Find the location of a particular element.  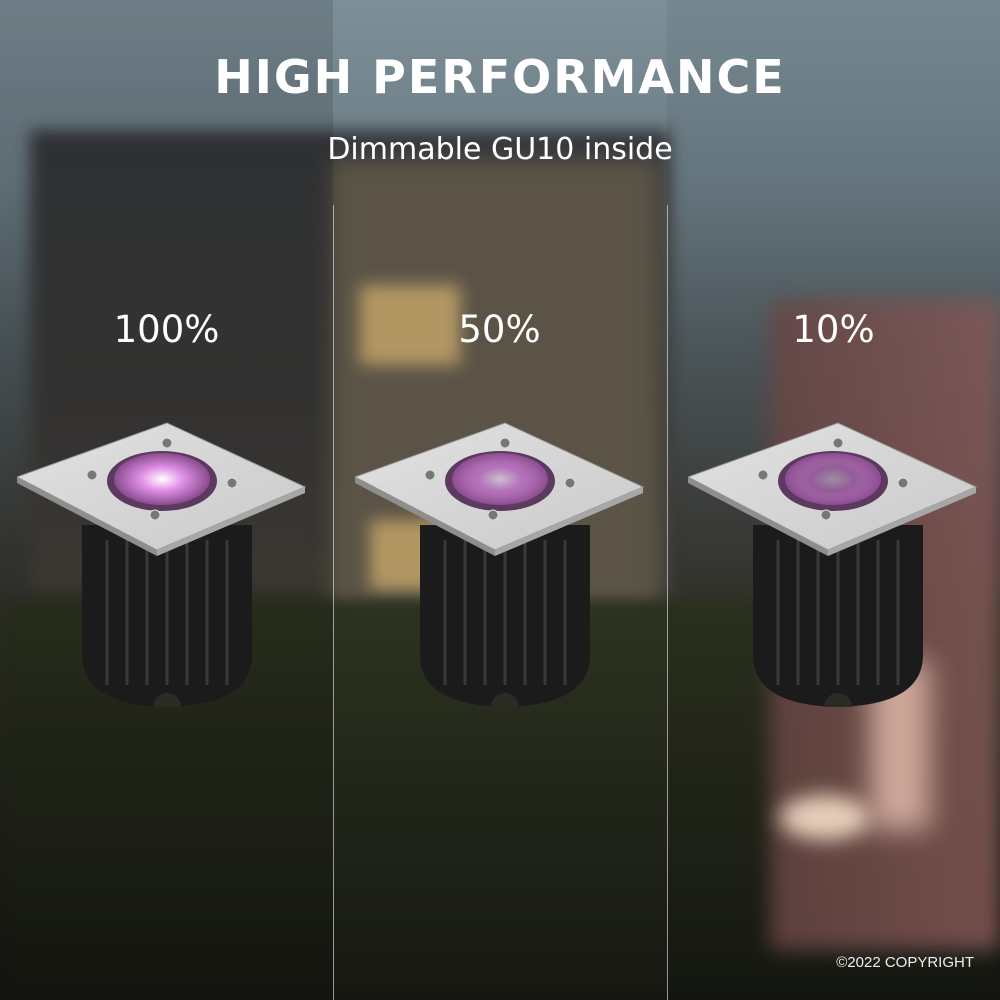

brightness-label-100: 100% is located at coordinates (166, 329).